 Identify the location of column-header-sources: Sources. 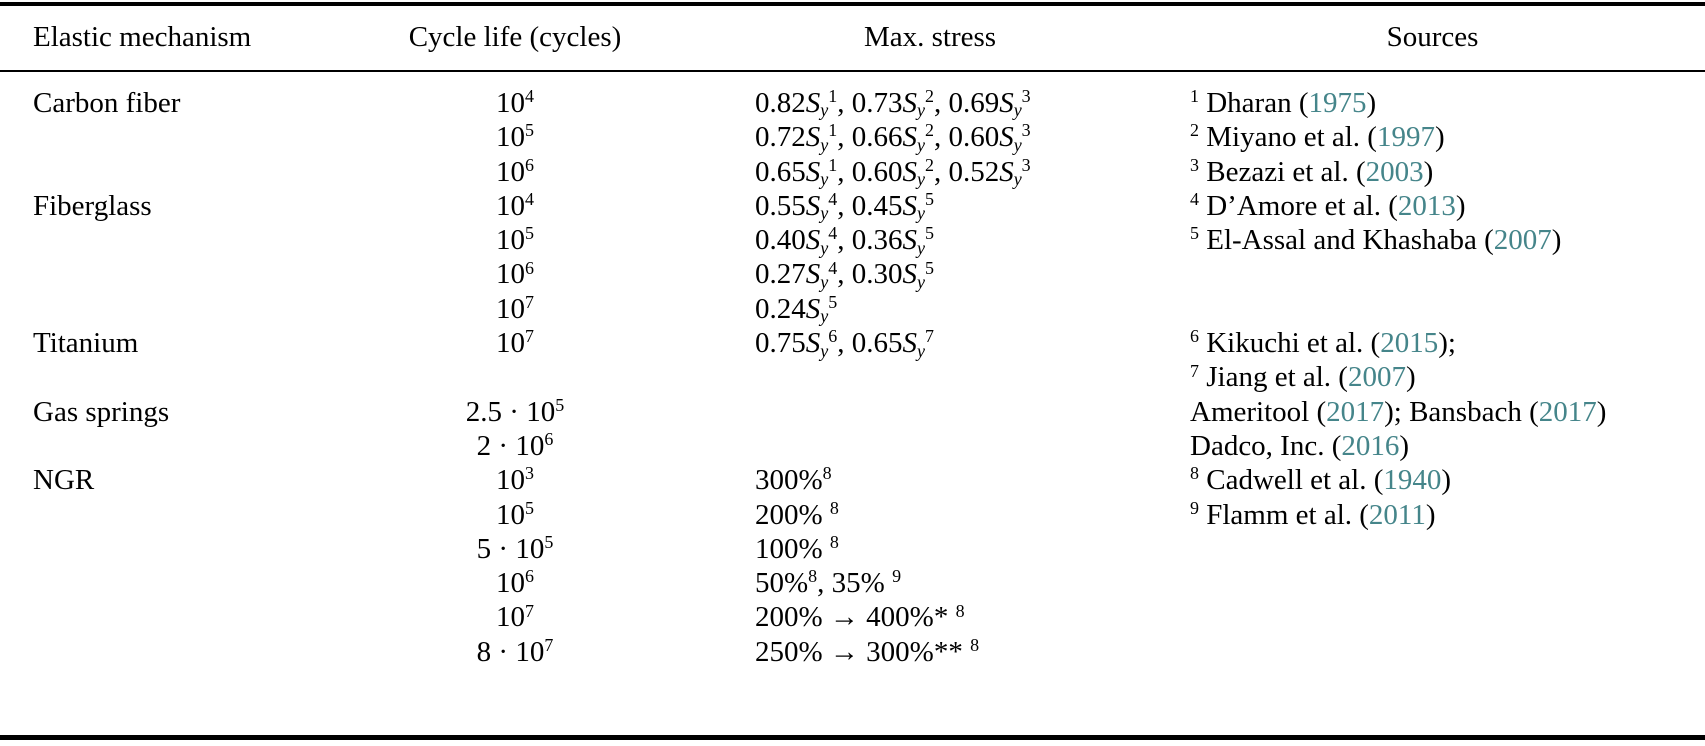
(1432, 36).